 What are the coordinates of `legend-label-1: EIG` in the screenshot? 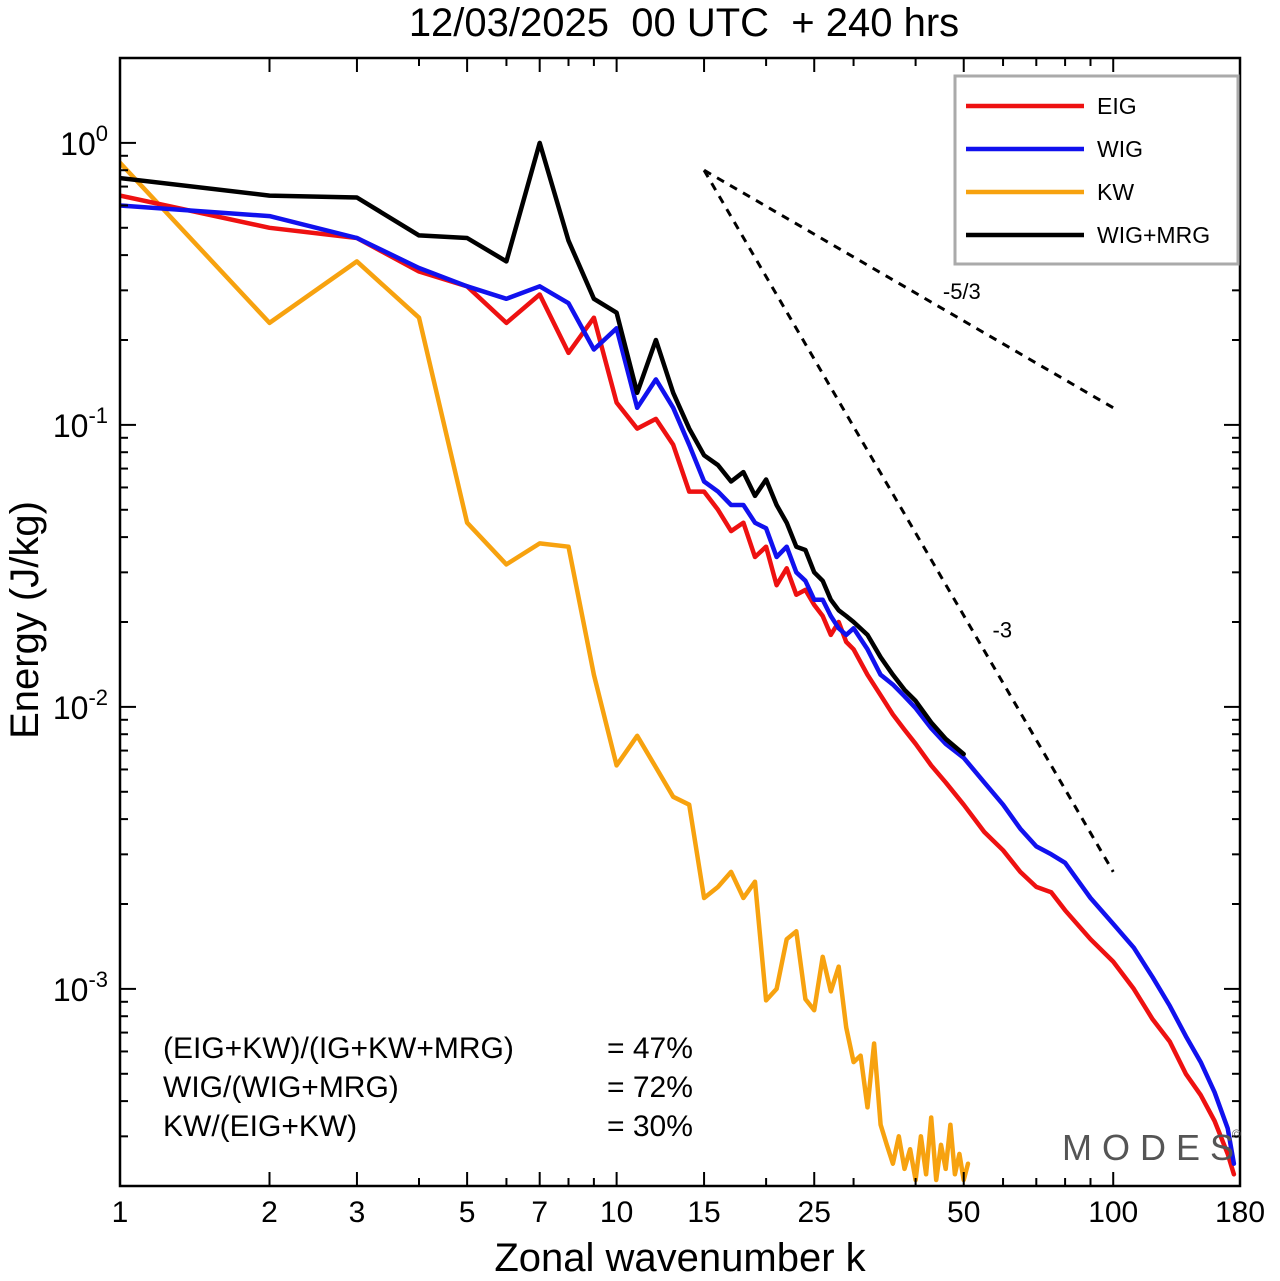 It's located at (1117, 106).